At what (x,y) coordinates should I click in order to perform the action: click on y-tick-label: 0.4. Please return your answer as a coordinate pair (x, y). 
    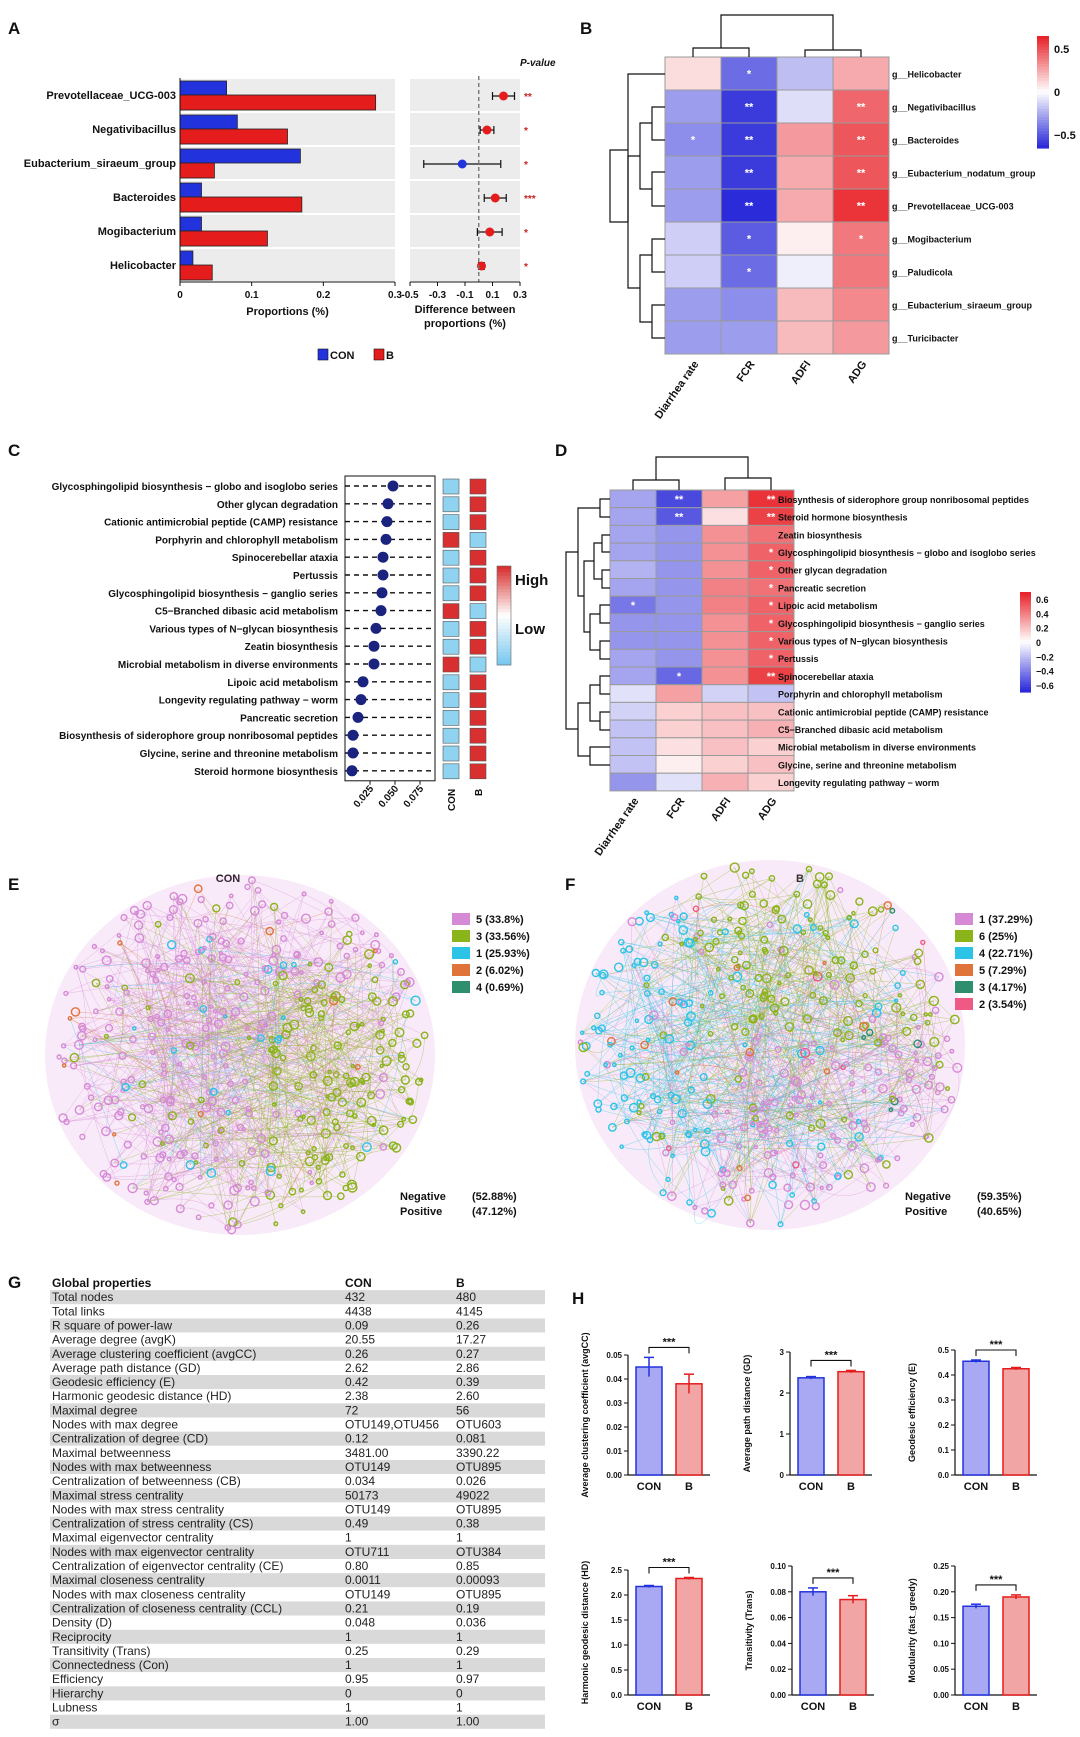
    Looking at the image, I should click on (944, 1375).